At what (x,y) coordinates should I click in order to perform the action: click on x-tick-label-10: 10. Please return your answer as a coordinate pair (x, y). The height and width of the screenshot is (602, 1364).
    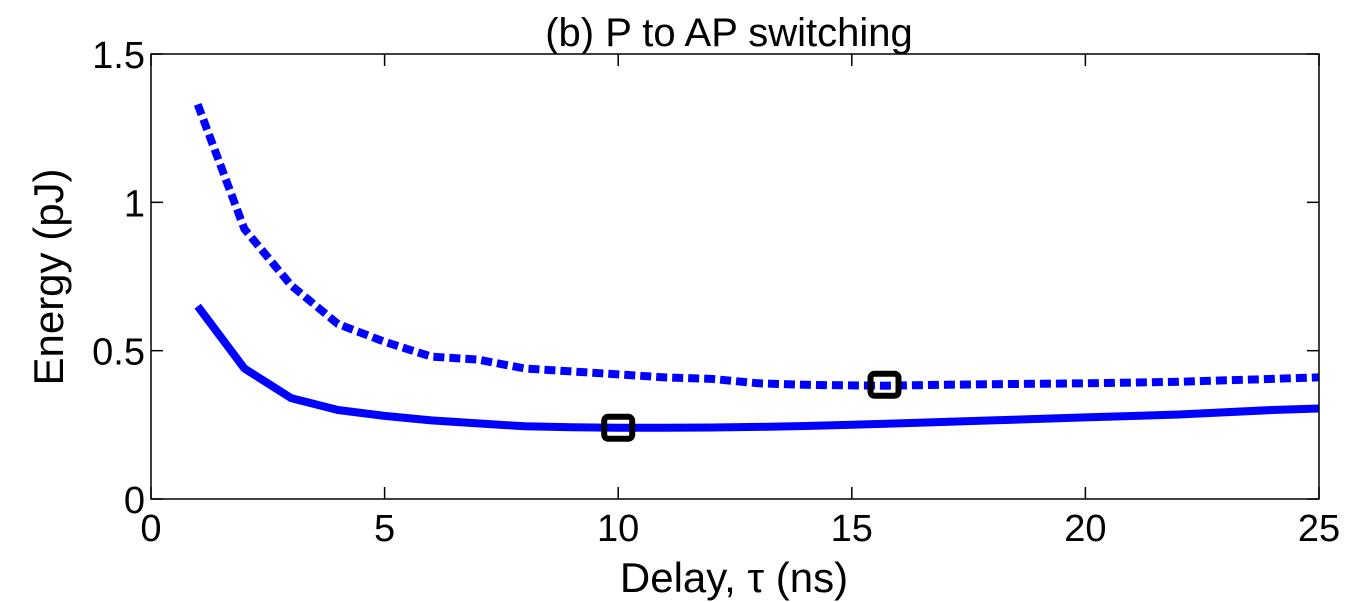
    Looking at the image, I should click on (618, 529).